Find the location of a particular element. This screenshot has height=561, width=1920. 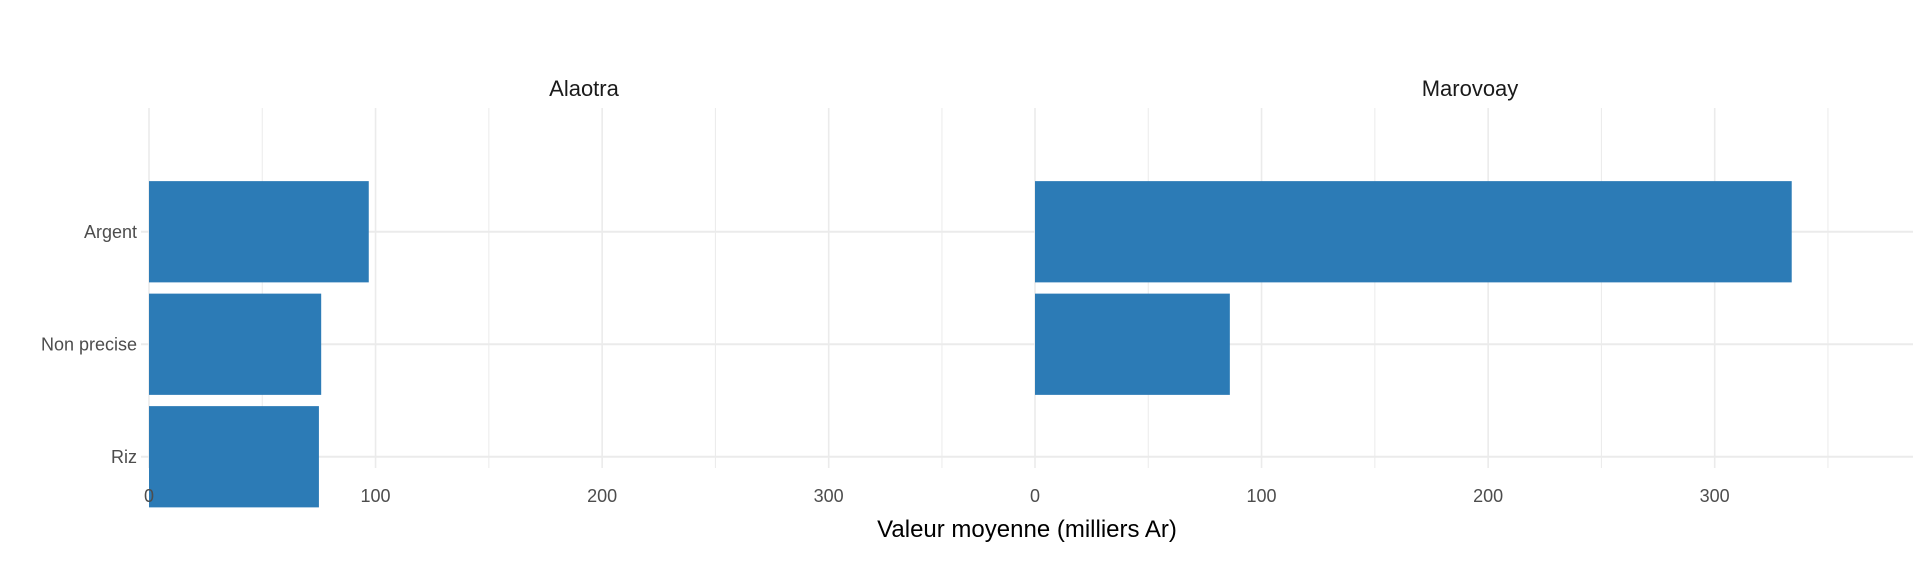

bar-marovoay-argent is located at coordinates (1413, 232).